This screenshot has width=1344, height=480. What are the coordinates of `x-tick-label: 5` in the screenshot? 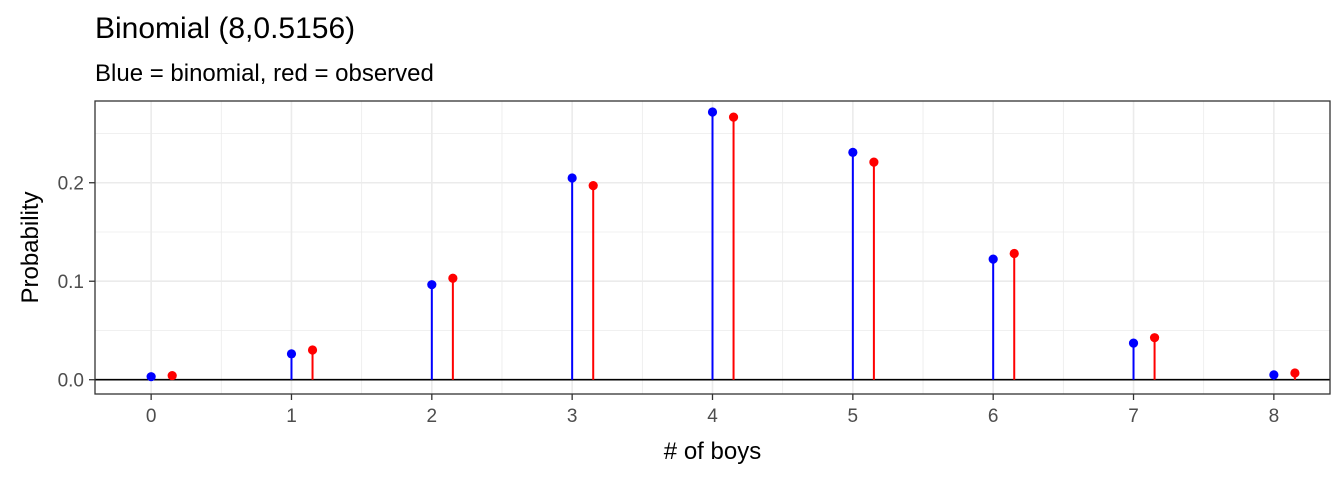 It's located at (853, 416).